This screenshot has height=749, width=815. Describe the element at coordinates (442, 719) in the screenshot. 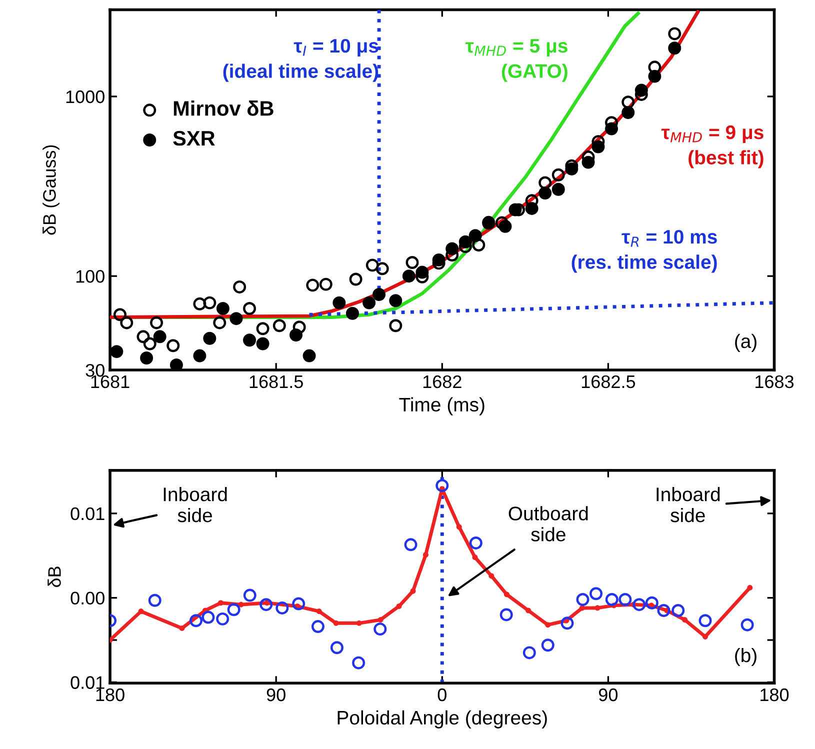

I see `x-axis-title: Poloidal Angle (degrees)` at that location.